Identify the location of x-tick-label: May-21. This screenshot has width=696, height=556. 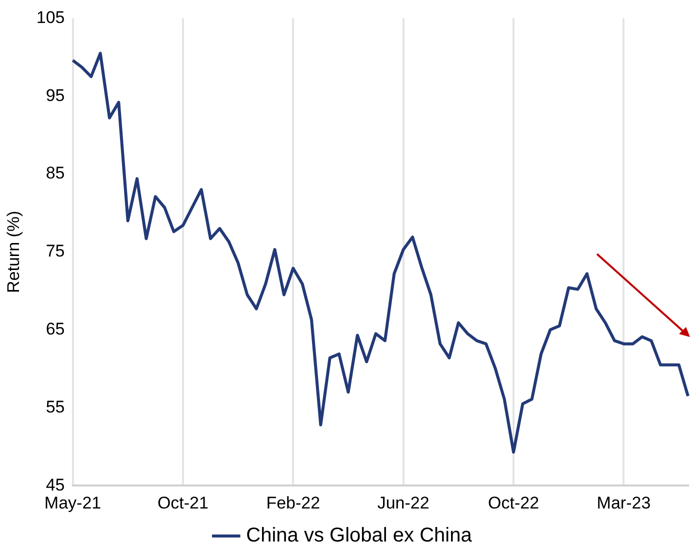
(73, 502).